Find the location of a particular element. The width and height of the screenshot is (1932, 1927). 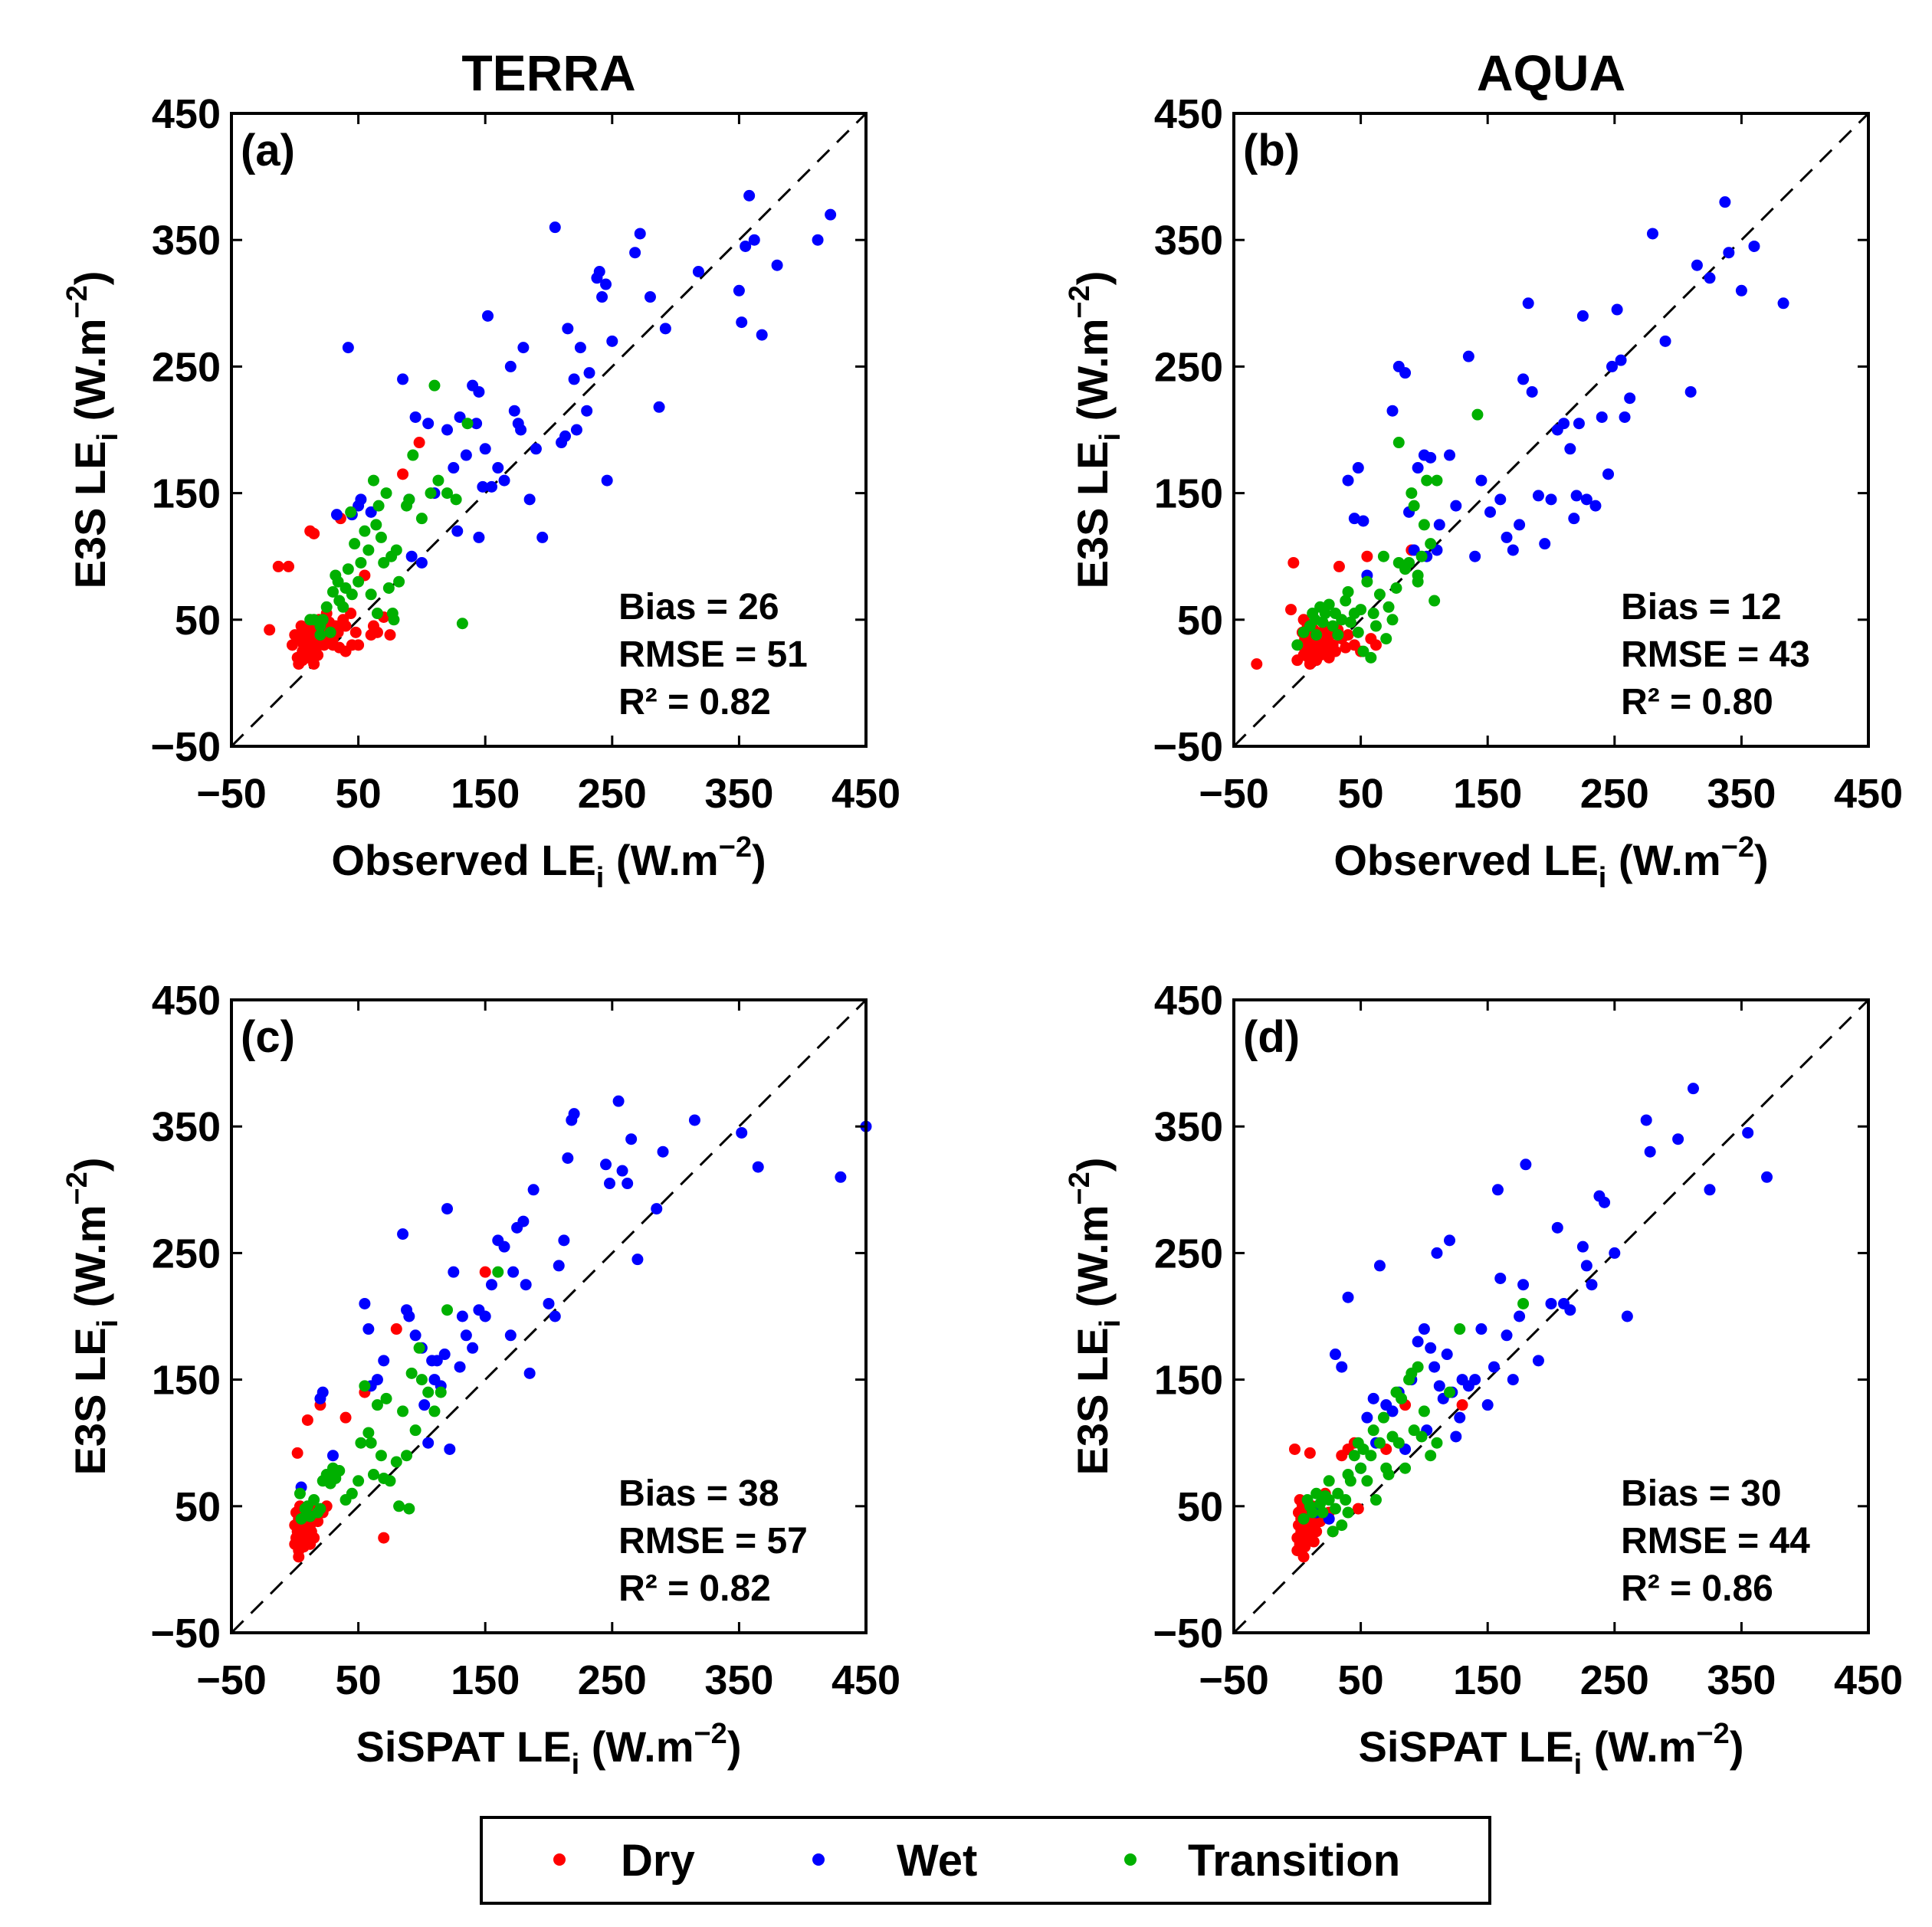

y-axis-label-unit: (W.m is located at coordinates (1092, 376).